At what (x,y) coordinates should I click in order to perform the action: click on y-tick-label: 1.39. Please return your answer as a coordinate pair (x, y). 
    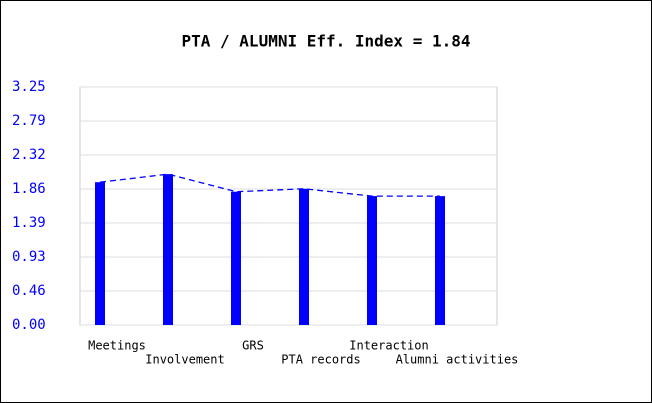
    Looking at the image, I should click on (29, 223).